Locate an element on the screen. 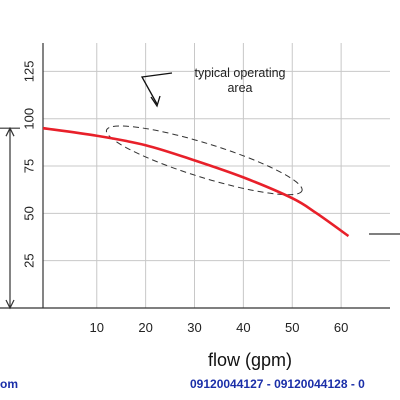  x-tick-label: 20 is located at coordinates (145, 327).